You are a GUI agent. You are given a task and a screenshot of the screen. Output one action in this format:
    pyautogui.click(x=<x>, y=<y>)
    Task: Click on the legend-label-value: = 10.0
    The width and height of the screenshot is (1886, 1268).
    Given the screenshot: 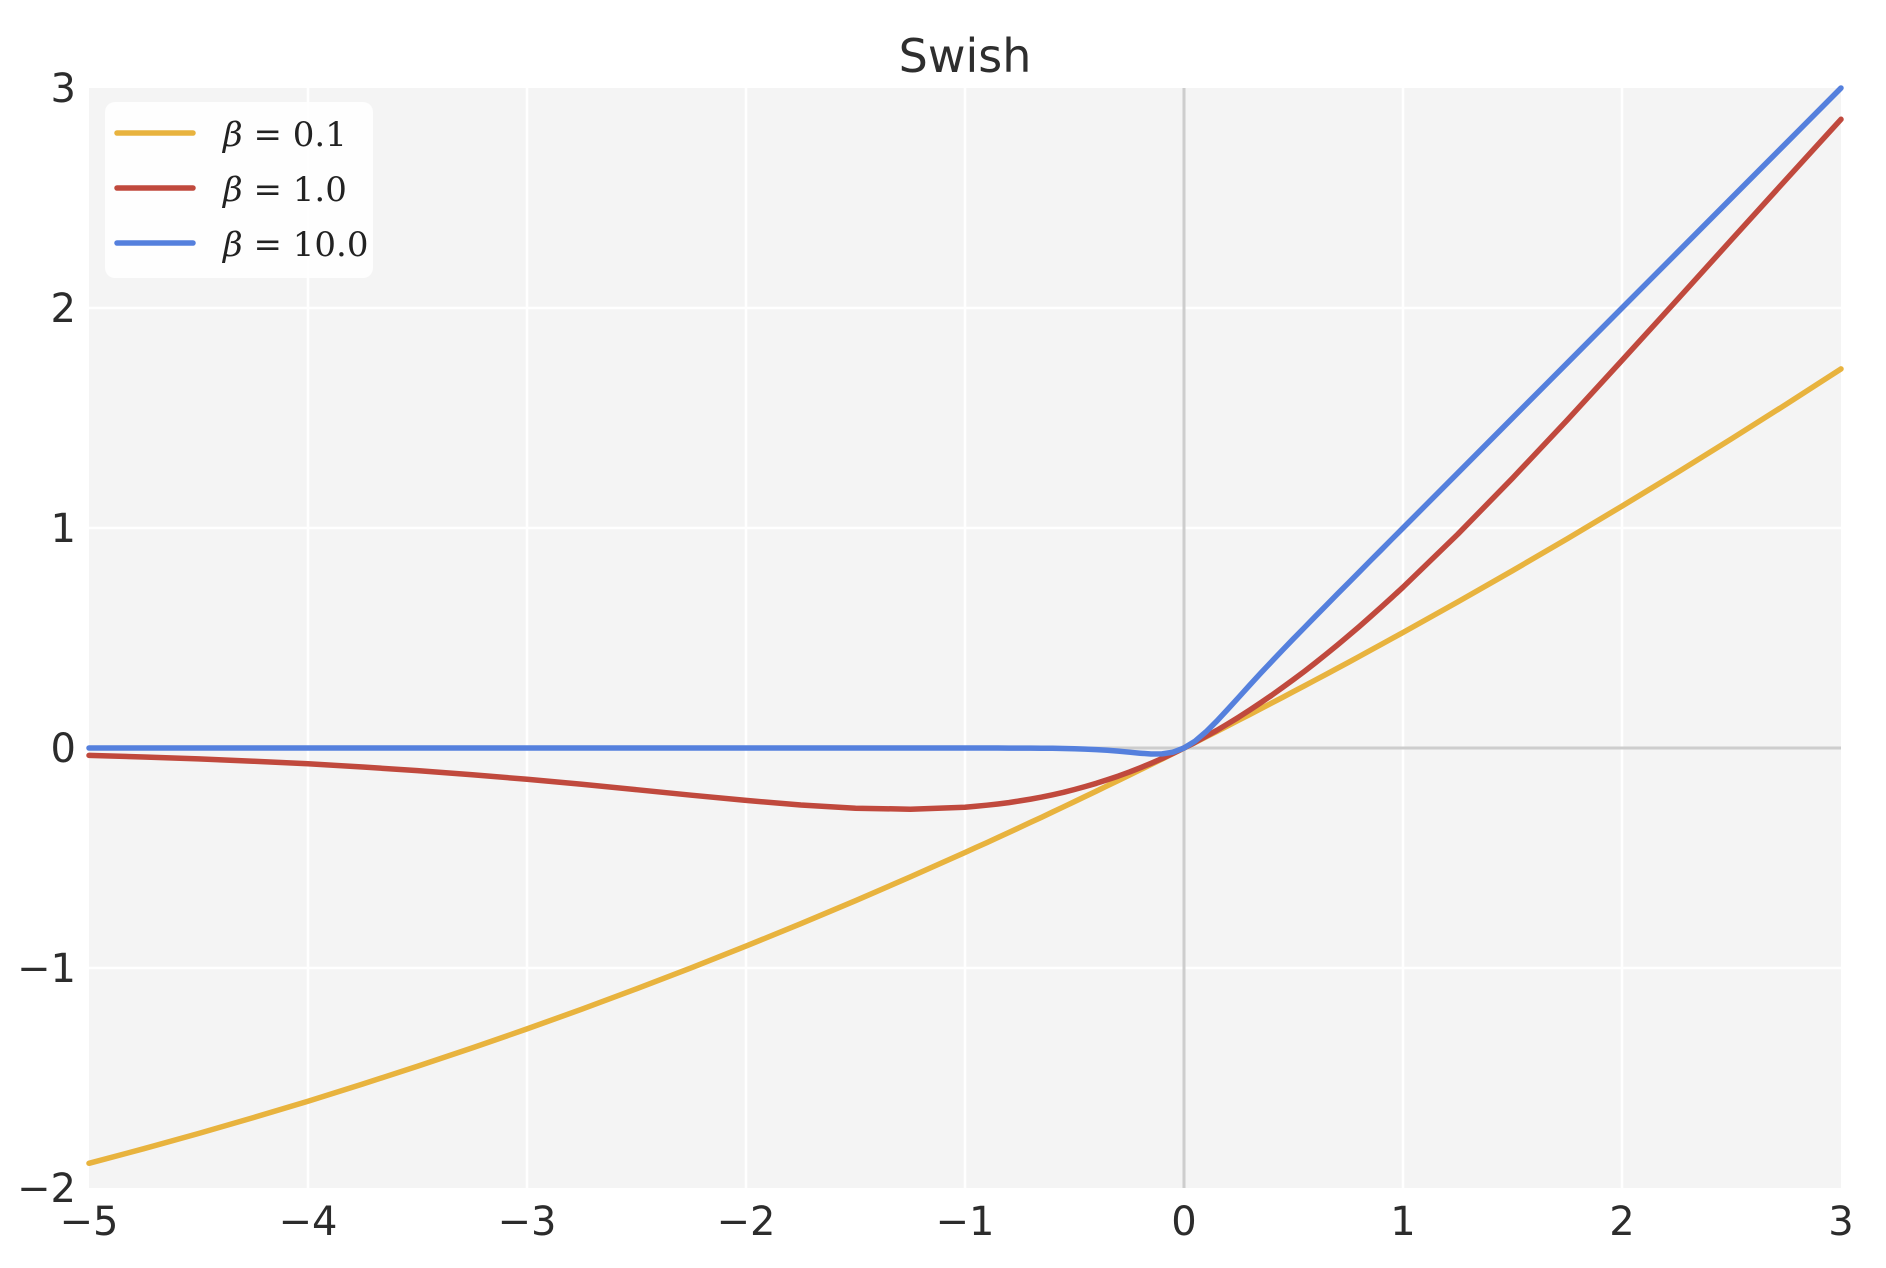 What is the action you would take?
    pyautogui.click(x=306, y=245)
    